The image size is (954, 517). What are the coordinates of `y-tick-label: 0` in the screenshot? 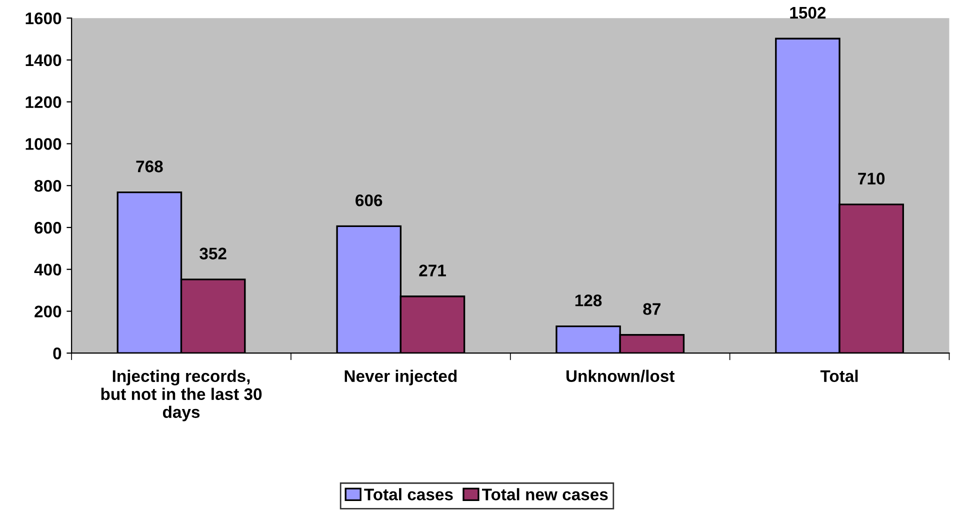 It's located at (57, 354).